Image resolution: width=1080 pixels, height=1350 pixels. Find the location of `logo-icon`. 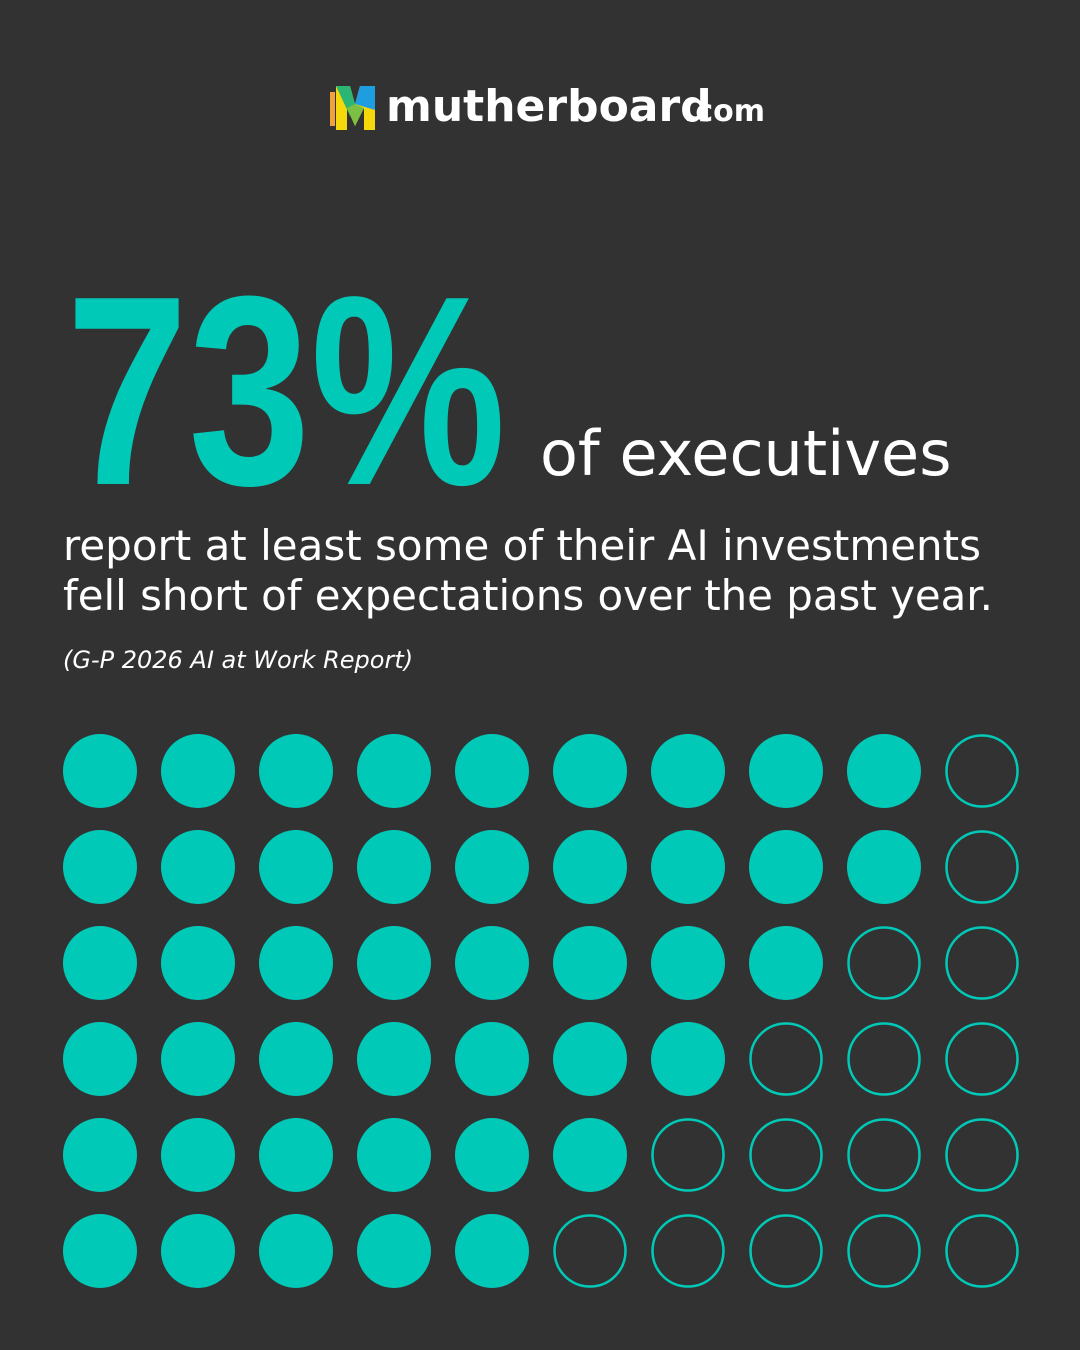

logo-icon is located at coordinates (352, 108).